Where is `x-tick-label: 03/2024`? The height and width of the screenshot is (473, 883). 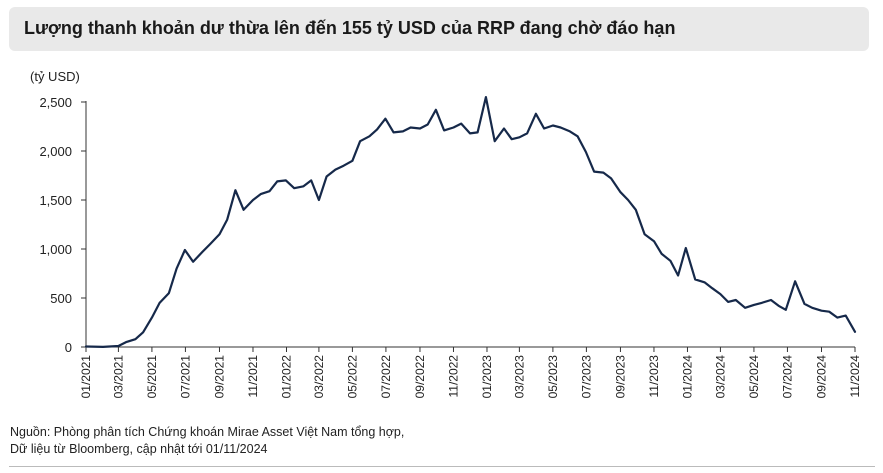
x-tick-label: 03/2024 is located at coordinates (720, 377).